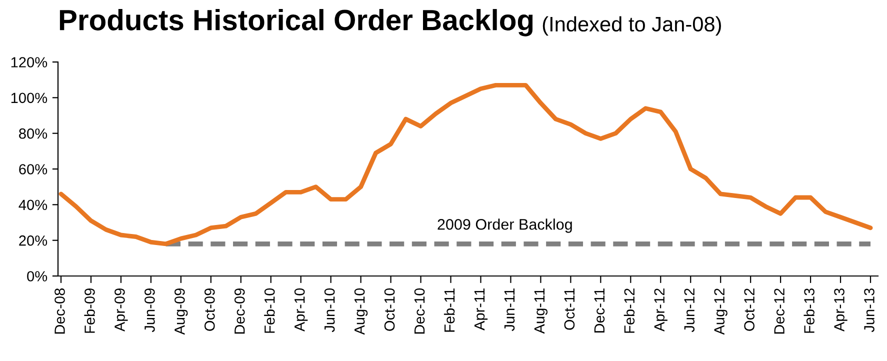 The height and width of the screenshot is (361, 887). Describe the element at coordinates (629, 310) in the screenshot. I see `x-tick-label: Feb-12` at that location.